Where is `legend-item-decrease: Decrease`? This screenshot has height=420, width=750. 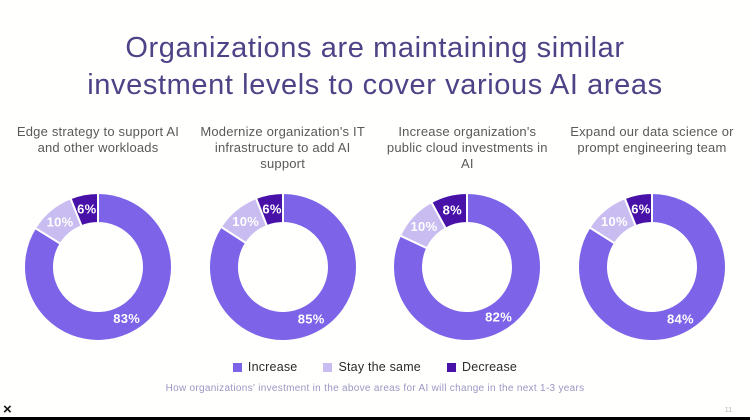 legend-item-decrease: Decrease is located at coordinates (482, 367).